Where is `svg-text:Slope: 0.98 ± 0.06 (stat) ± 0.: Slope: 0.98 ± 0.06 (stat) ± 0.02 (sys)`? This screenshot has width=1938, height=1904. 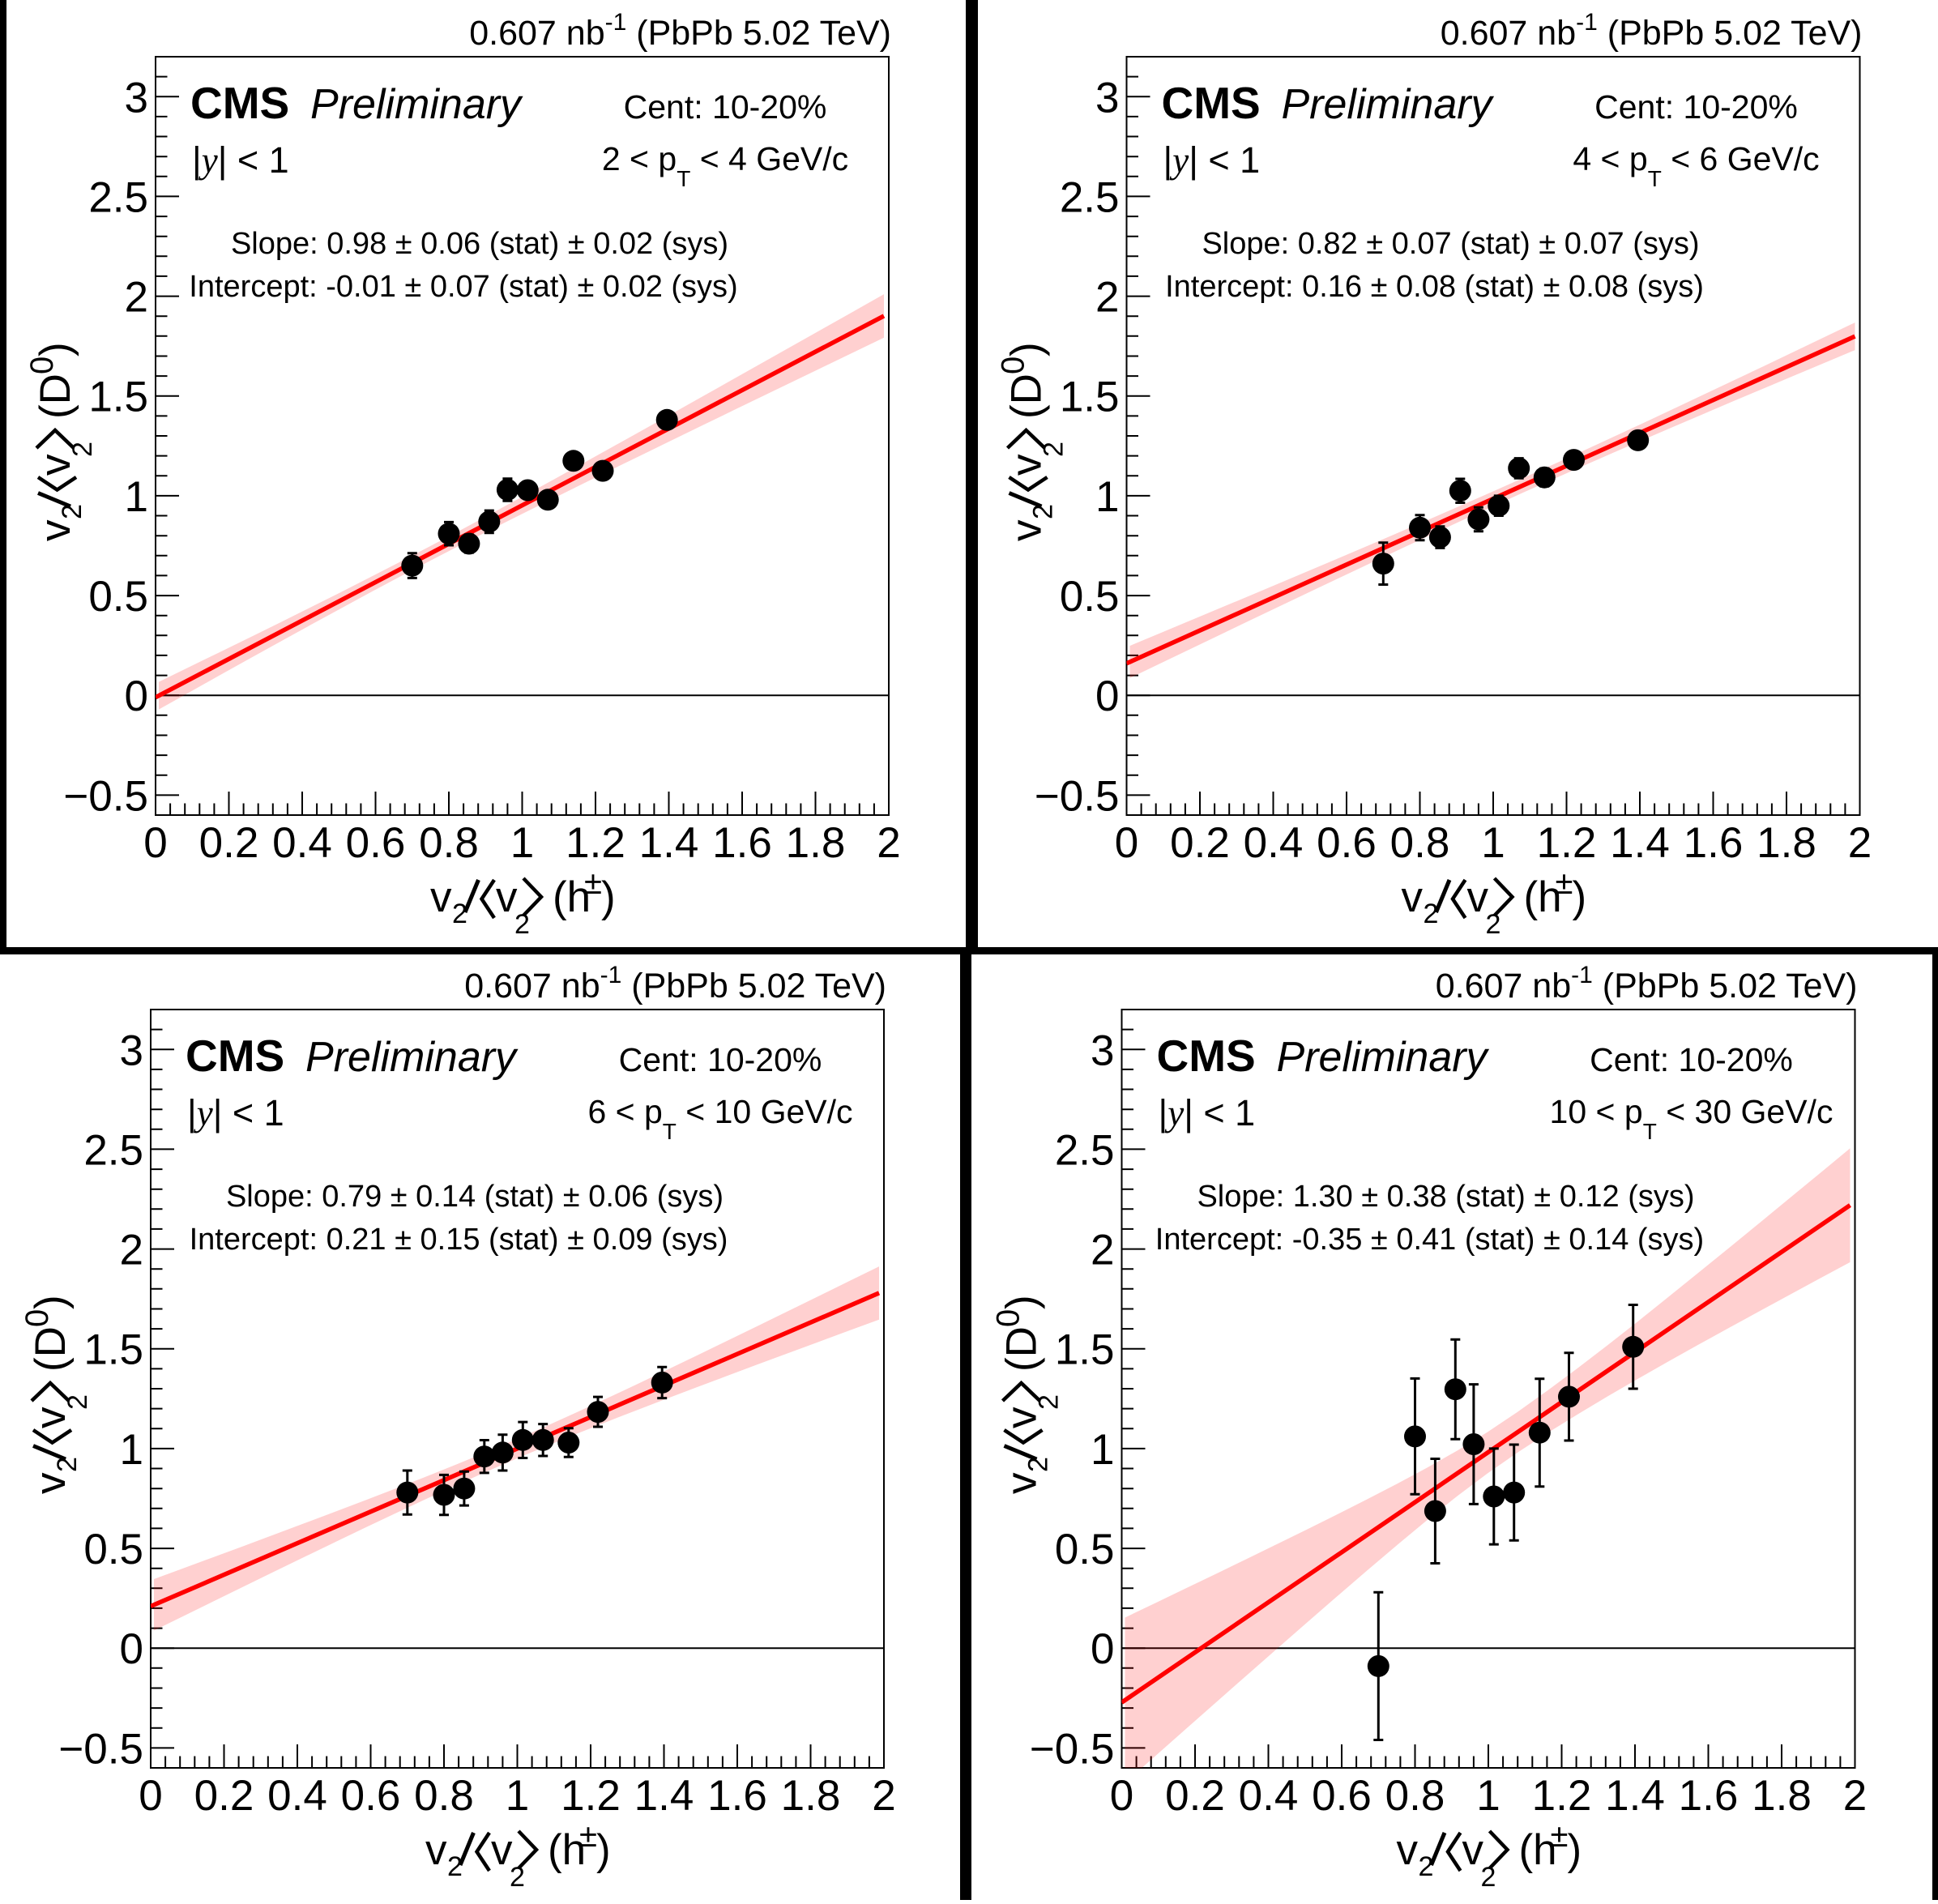 svg-text:Slope: 0.98 ± 0.06 (stat) ± 0.: Slope: 0.98 ± 0.06 (stat) ± 0.02 (sys) is located at coordinates (479, 244).